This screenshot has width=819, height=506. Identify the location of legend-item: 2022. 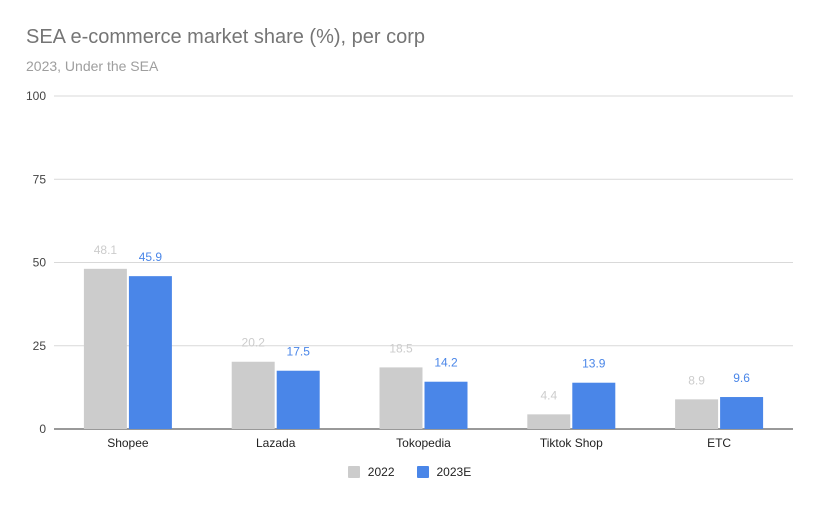
(371, 472).